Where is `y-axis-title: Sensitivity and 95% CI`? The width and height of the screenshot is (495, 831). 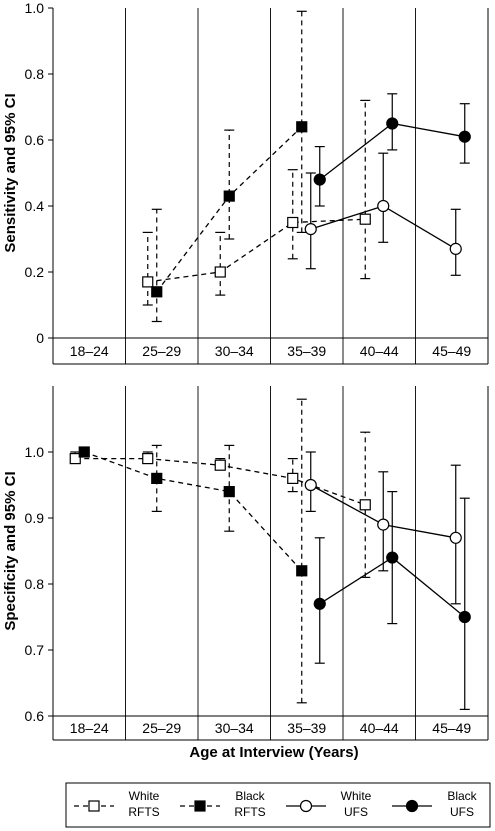
y-axis-title: Sensitivity and 95% CI is located at coordinates (10, 172).